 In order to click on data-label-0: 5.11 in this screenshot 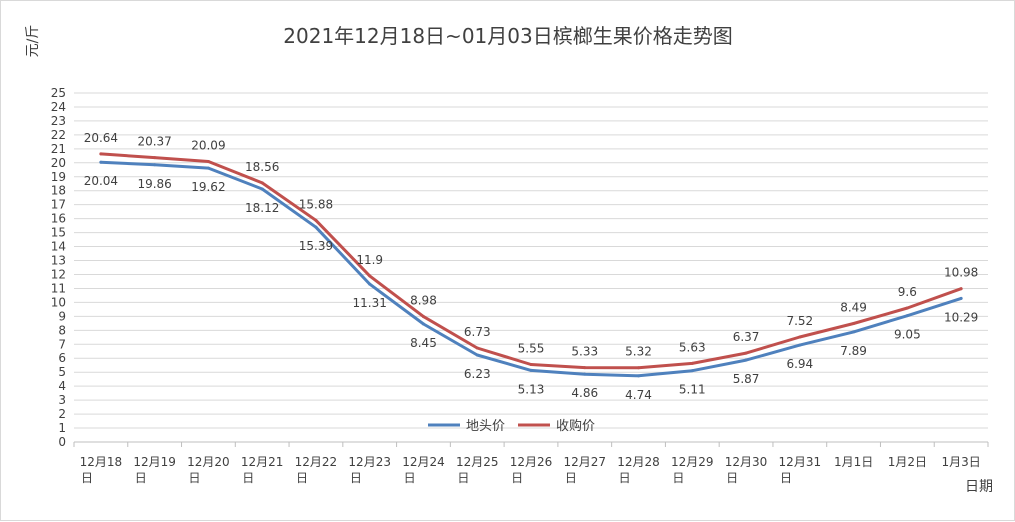, I will do `click(692, 390)`.